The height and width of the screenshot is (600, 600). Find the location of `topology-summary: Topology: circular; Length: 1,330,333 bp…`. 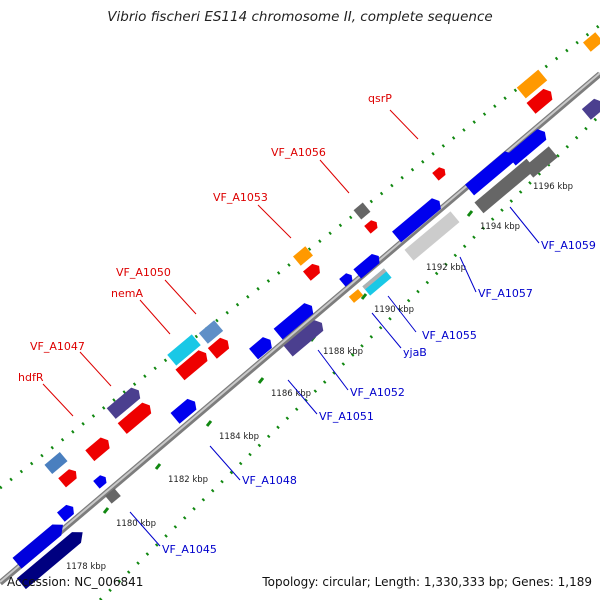

topology-summary: Topology: circular; Length: 1,330,333 bp… is located at coordinates (427, 582).